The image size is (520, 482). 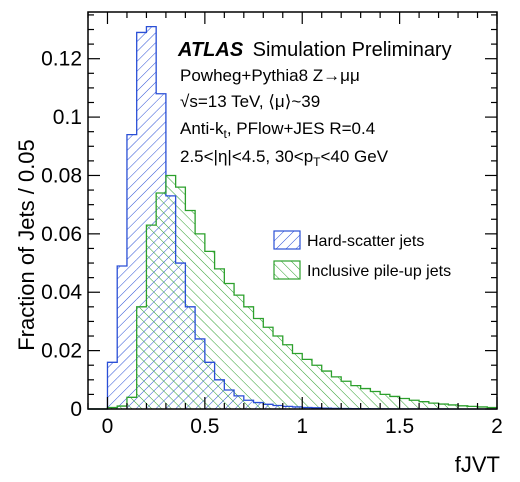 What do you see at coordinates (270, 75) in the screenshot?
I see `annotation-generator: Powheg+Pythia8 Z→μμ` at bounding box center [270, 75].